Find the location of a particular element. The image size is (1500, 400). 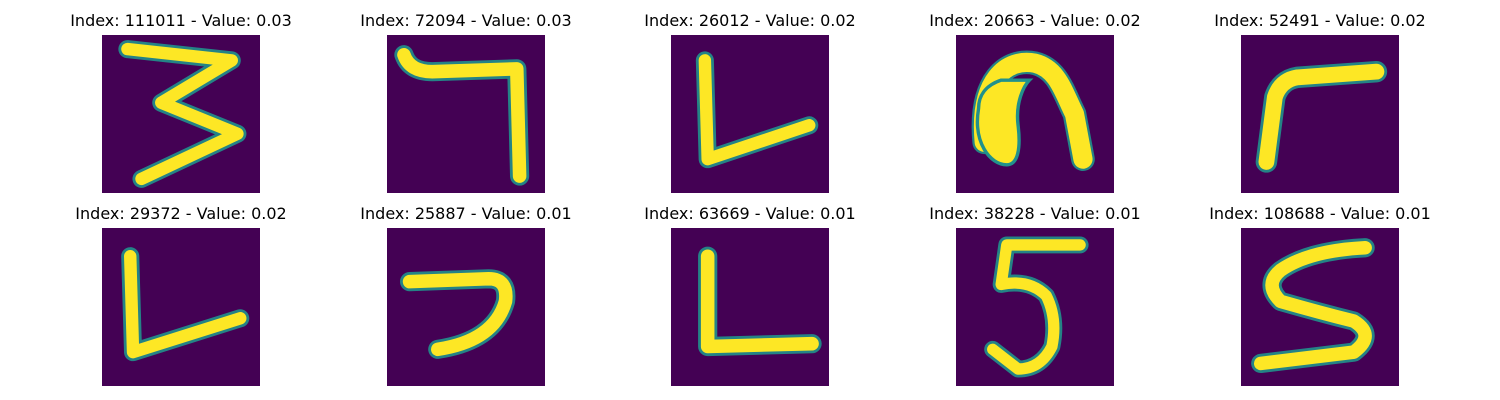

panel-title: Index: 108688 - Value: 0.01 is located at coordinates (1320, 213).